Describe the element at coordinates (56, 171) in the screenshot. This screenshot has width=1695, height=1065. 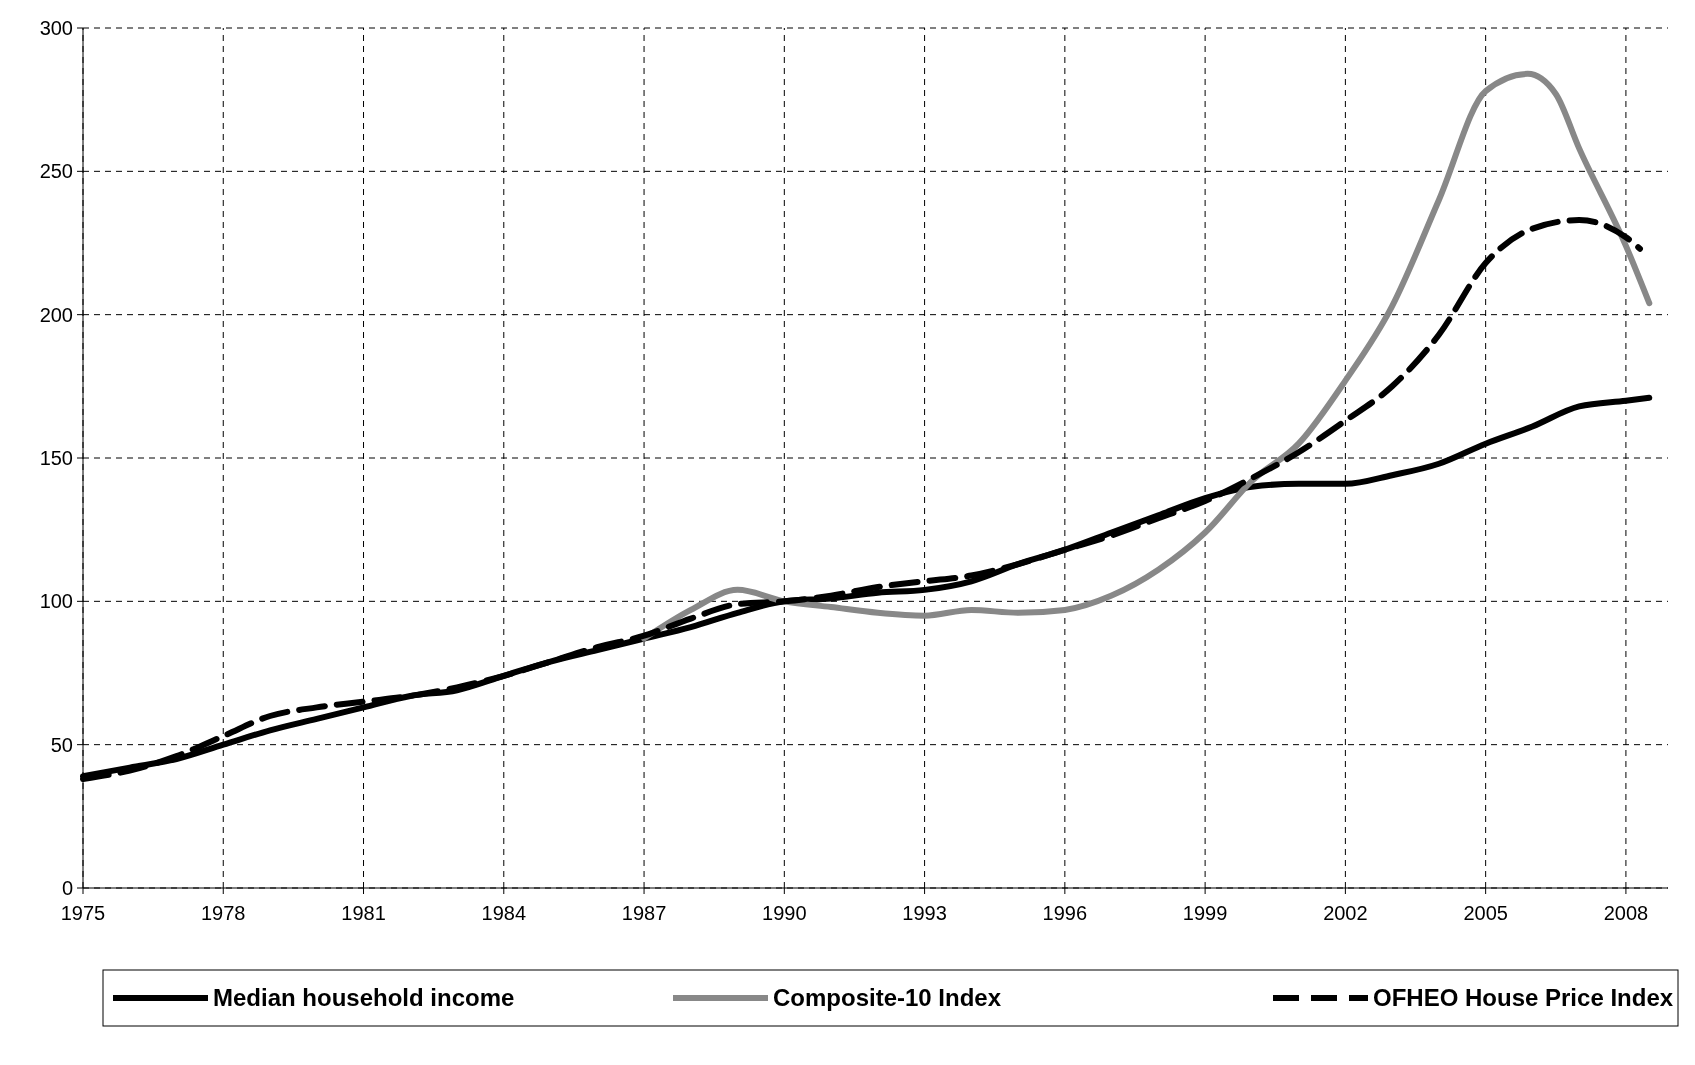
I see `y-tick-label: 250` at that location.